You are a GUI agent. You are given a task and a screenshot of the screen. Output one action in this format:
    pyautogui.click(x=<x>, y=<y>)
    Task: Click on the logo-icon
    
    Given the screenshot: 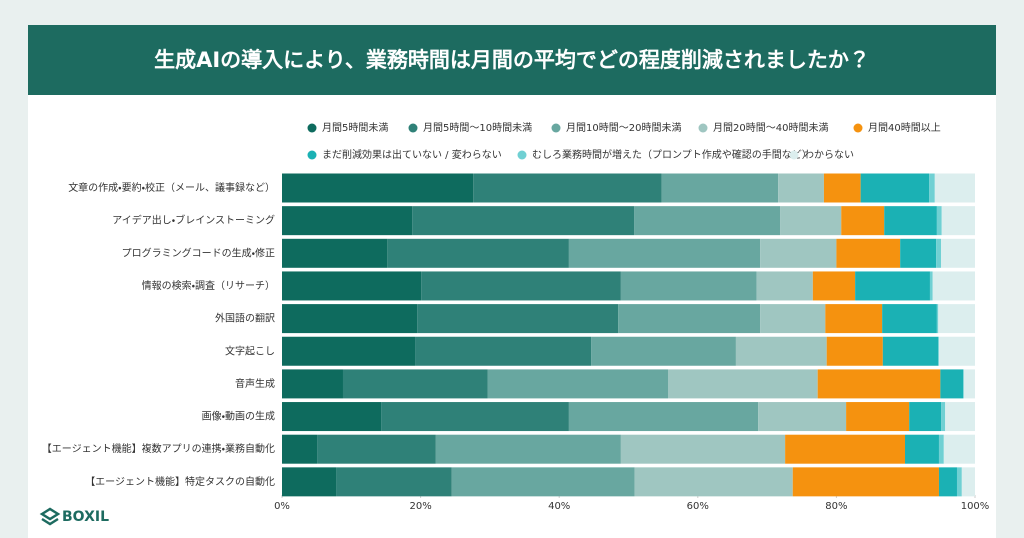 What is the action you would take?
    pyautogui.click(x=50, y=516)
    